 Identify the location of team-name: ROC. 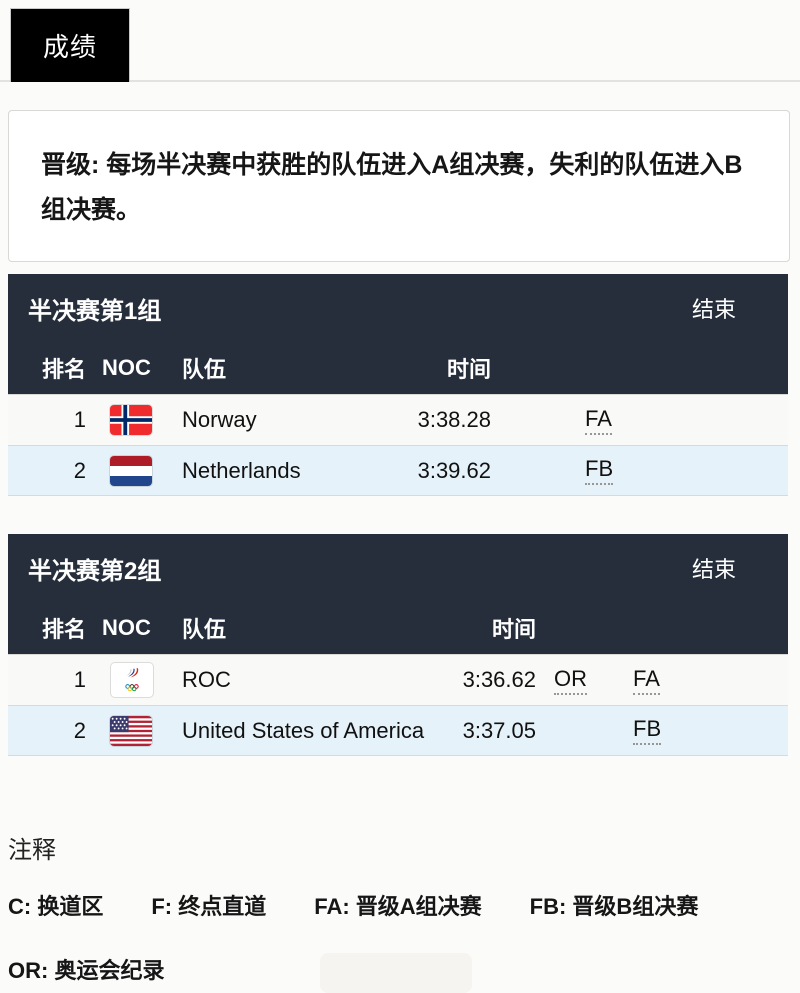
(206, 679).